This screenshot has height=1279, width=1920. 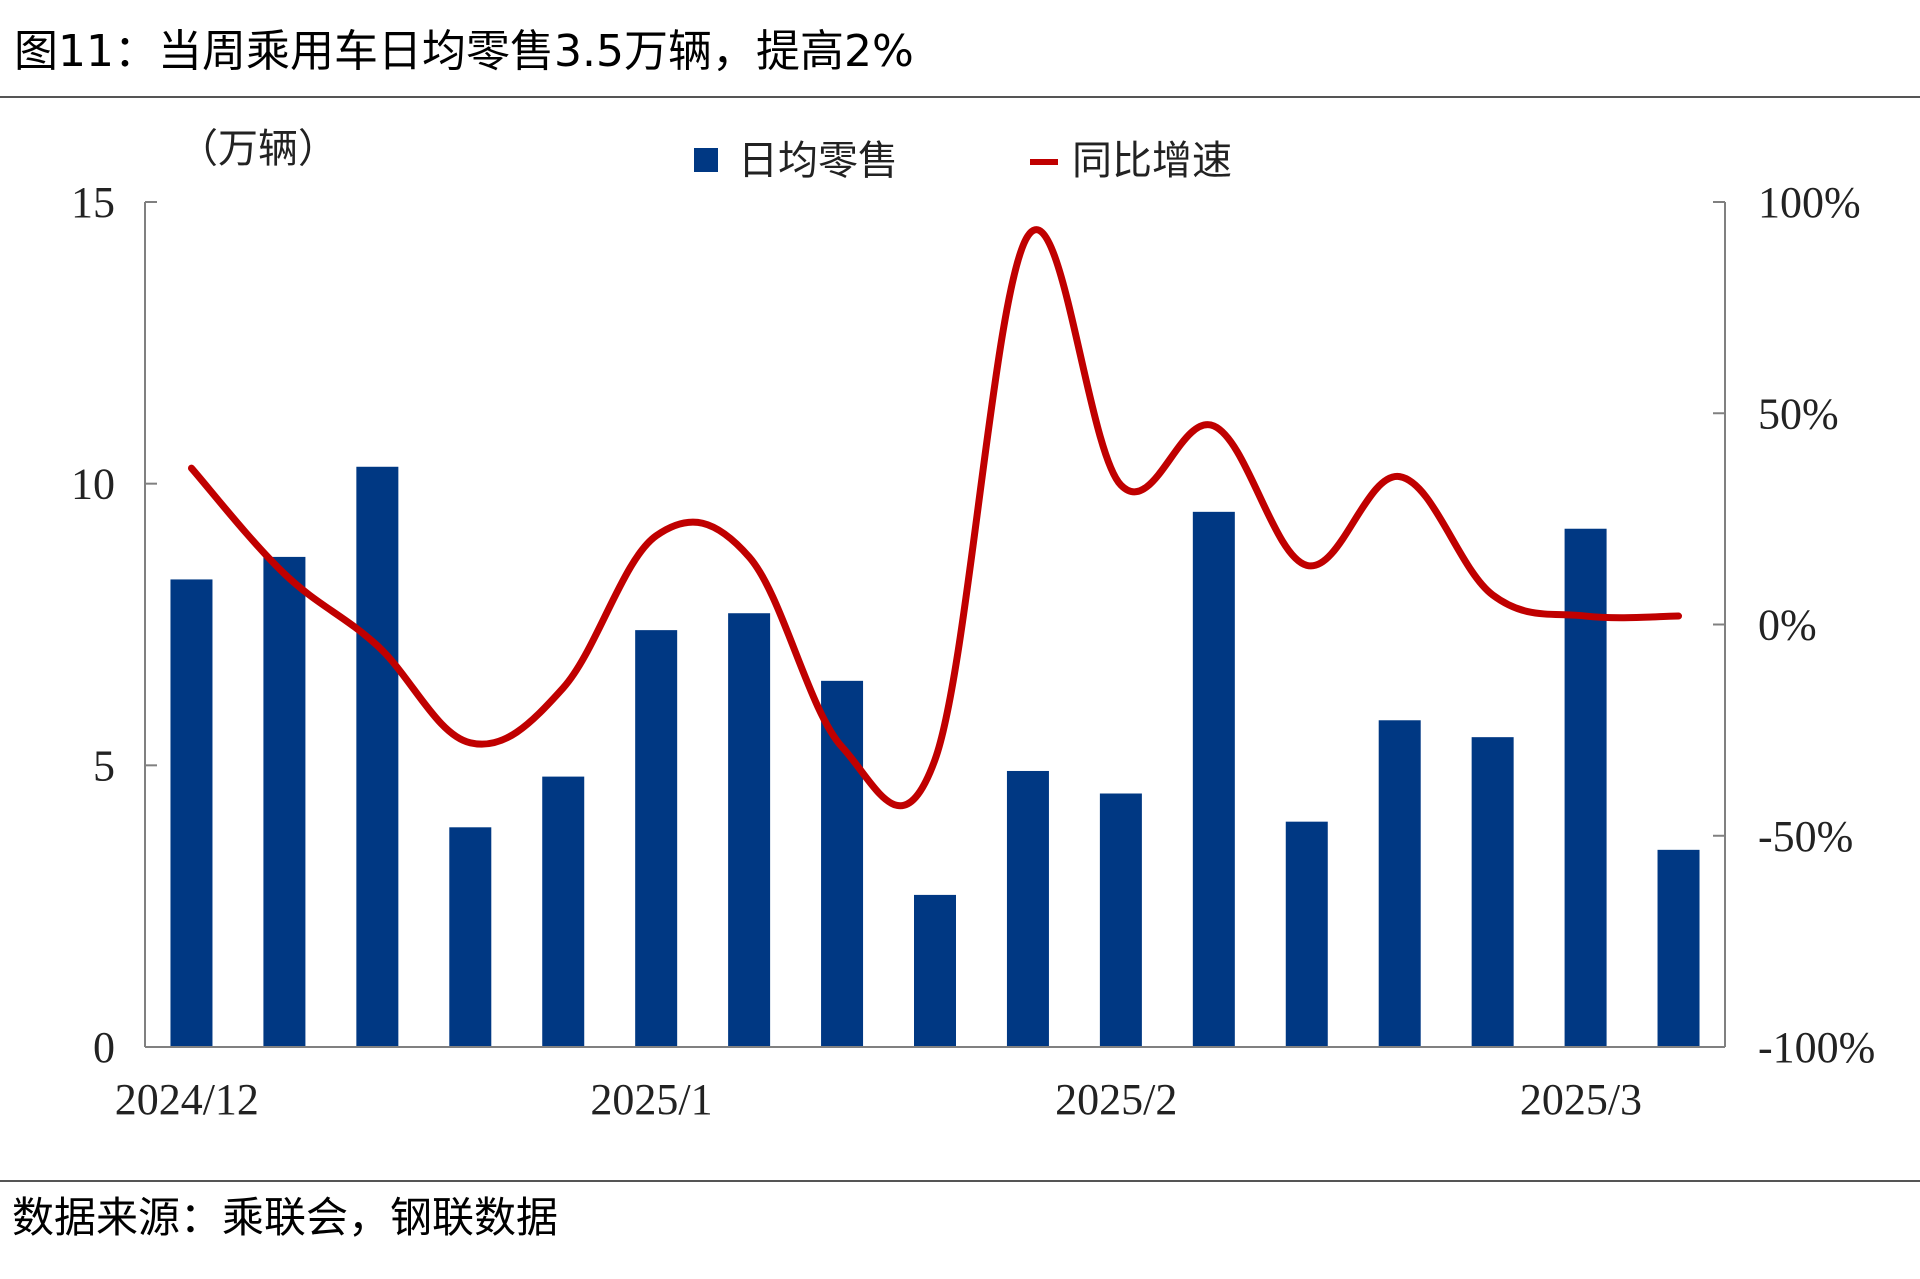 I want to click on right-tick-label: 0%, so click(x=1787, y=625).